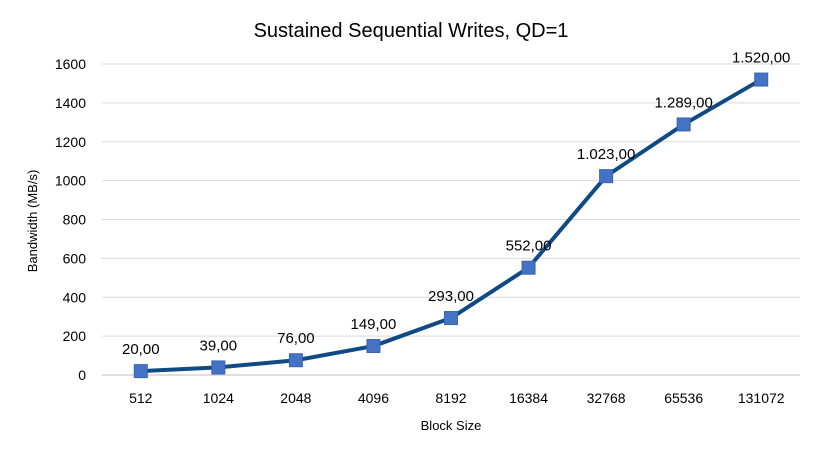 This screenshot has width=823, height=462. Describe the element at coordinates (295, 398) in the screenshot. I see `x-tick-label: 2048` at that location.